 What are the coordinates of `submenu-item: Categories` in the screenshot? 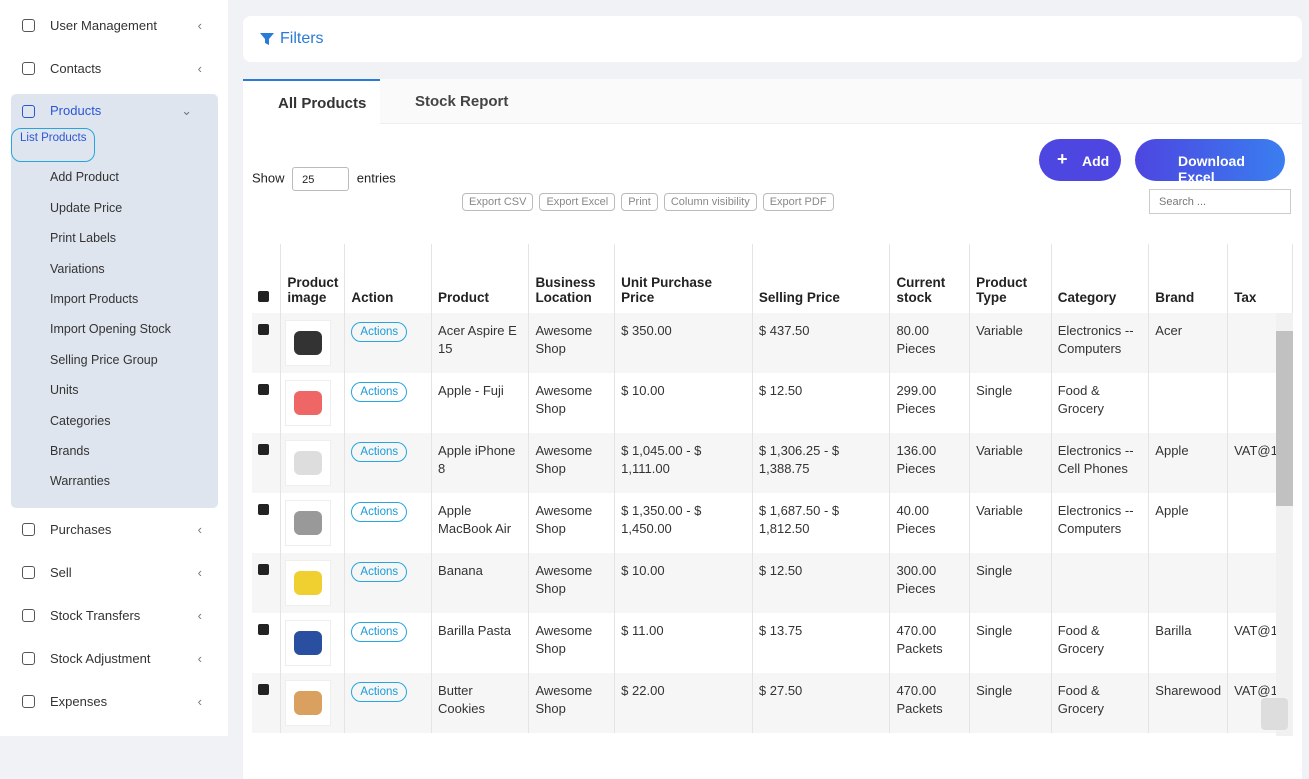 It's located at (80, 420).